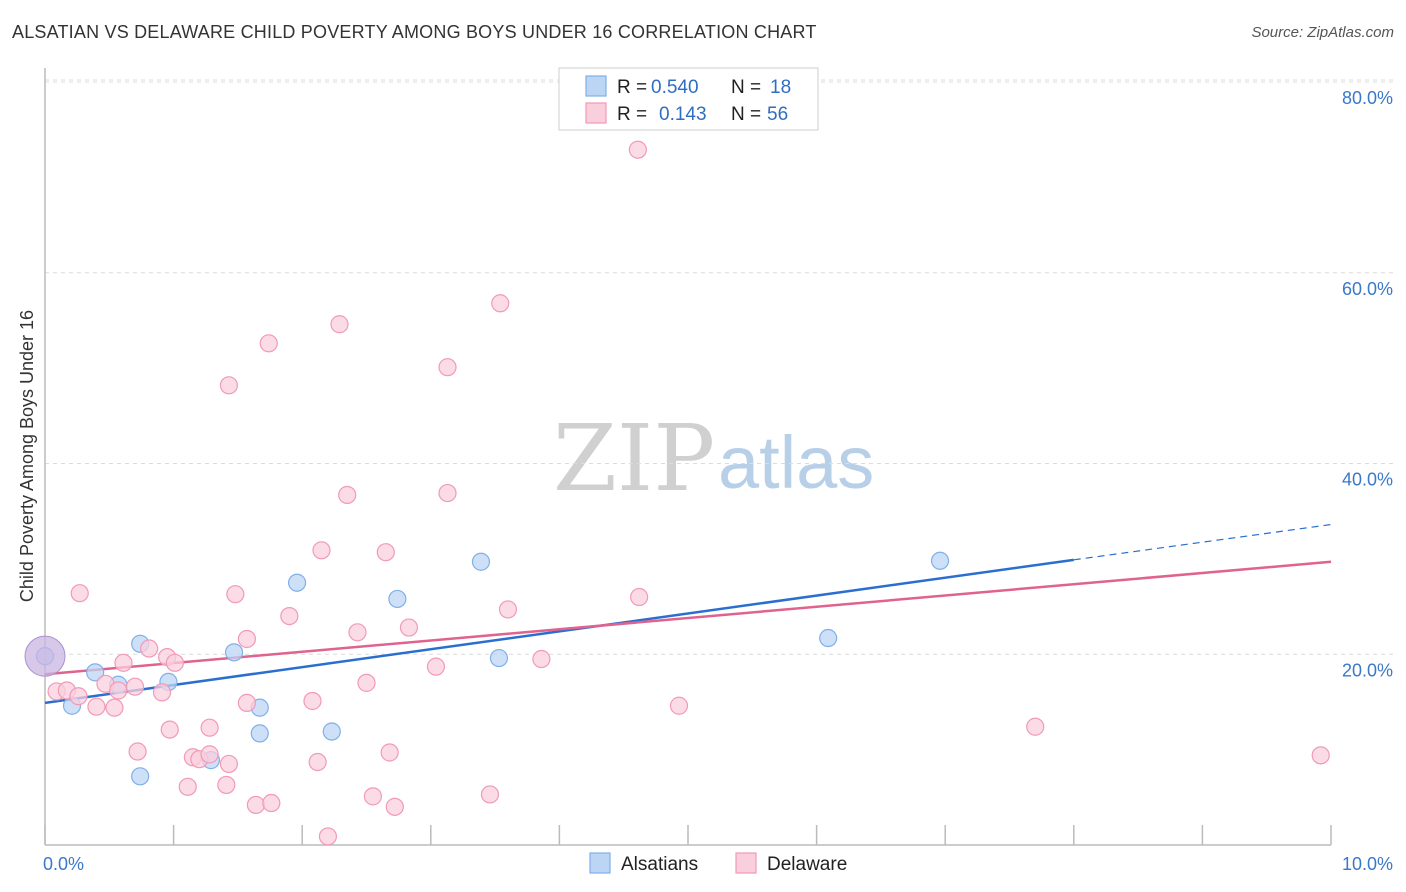 The image size is (1406, 892). I want to click on legend-n-value-2: 56, so click(777, 114).